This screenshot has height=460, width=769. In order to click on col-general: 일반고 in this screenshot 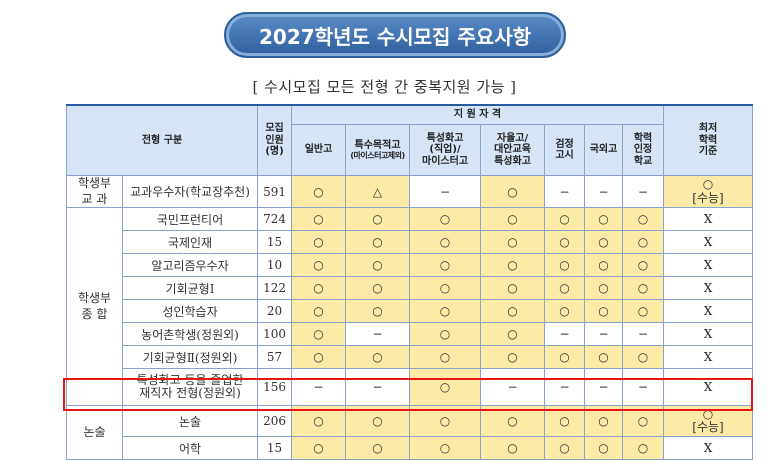, I will do `click(319, 150)`.